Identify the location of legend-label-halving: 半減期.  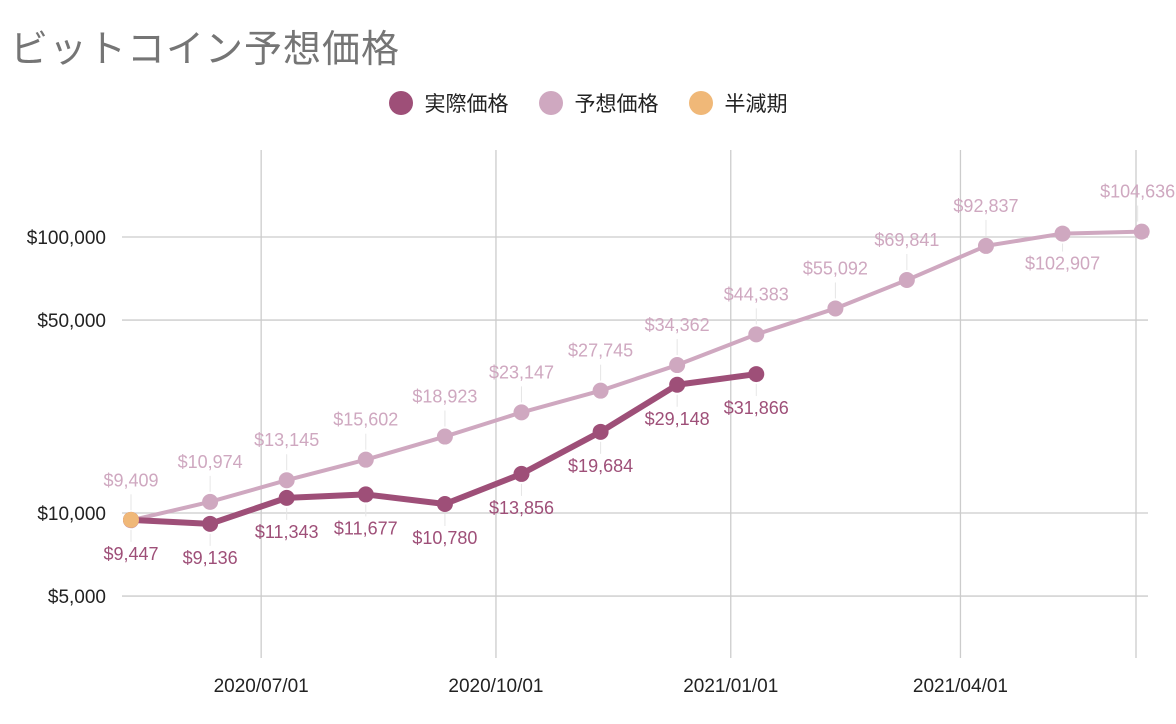
(756, 104).